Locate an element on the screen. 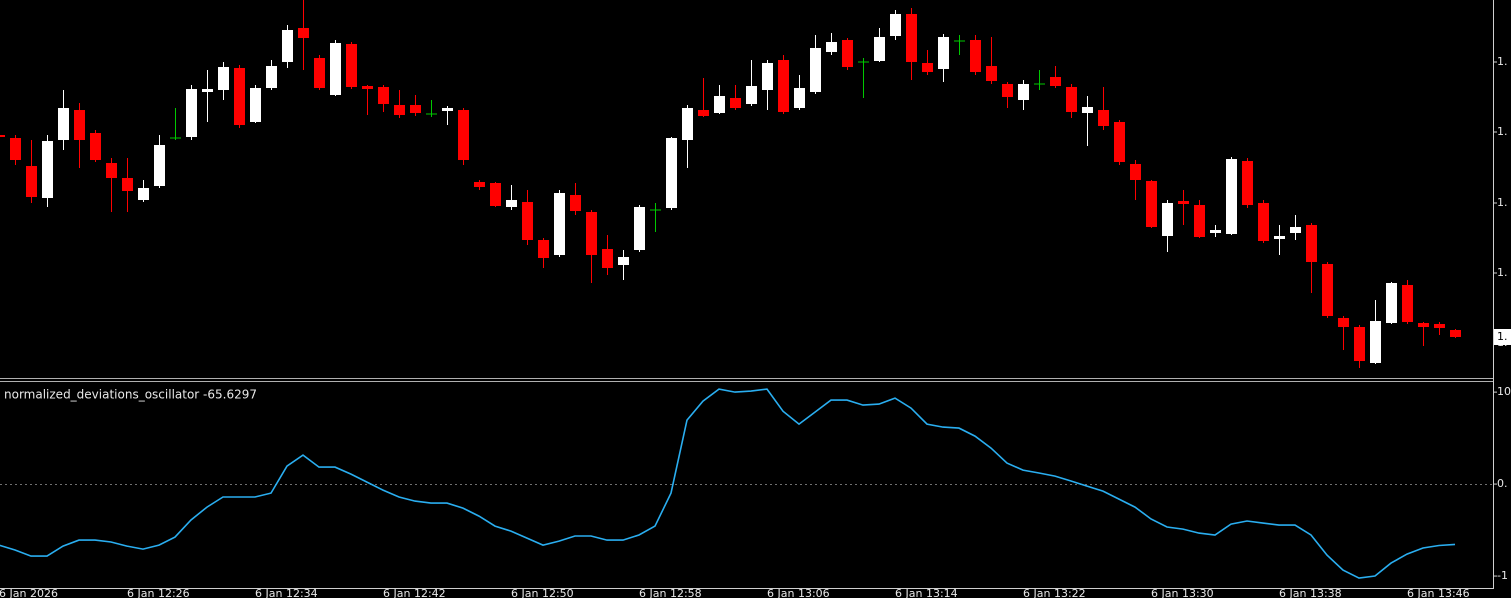 Image resolution: width=1511 pixels, height=598 pixels. x-tick-label: 6 Jan 12:42 is located at coordinates (414, 592).